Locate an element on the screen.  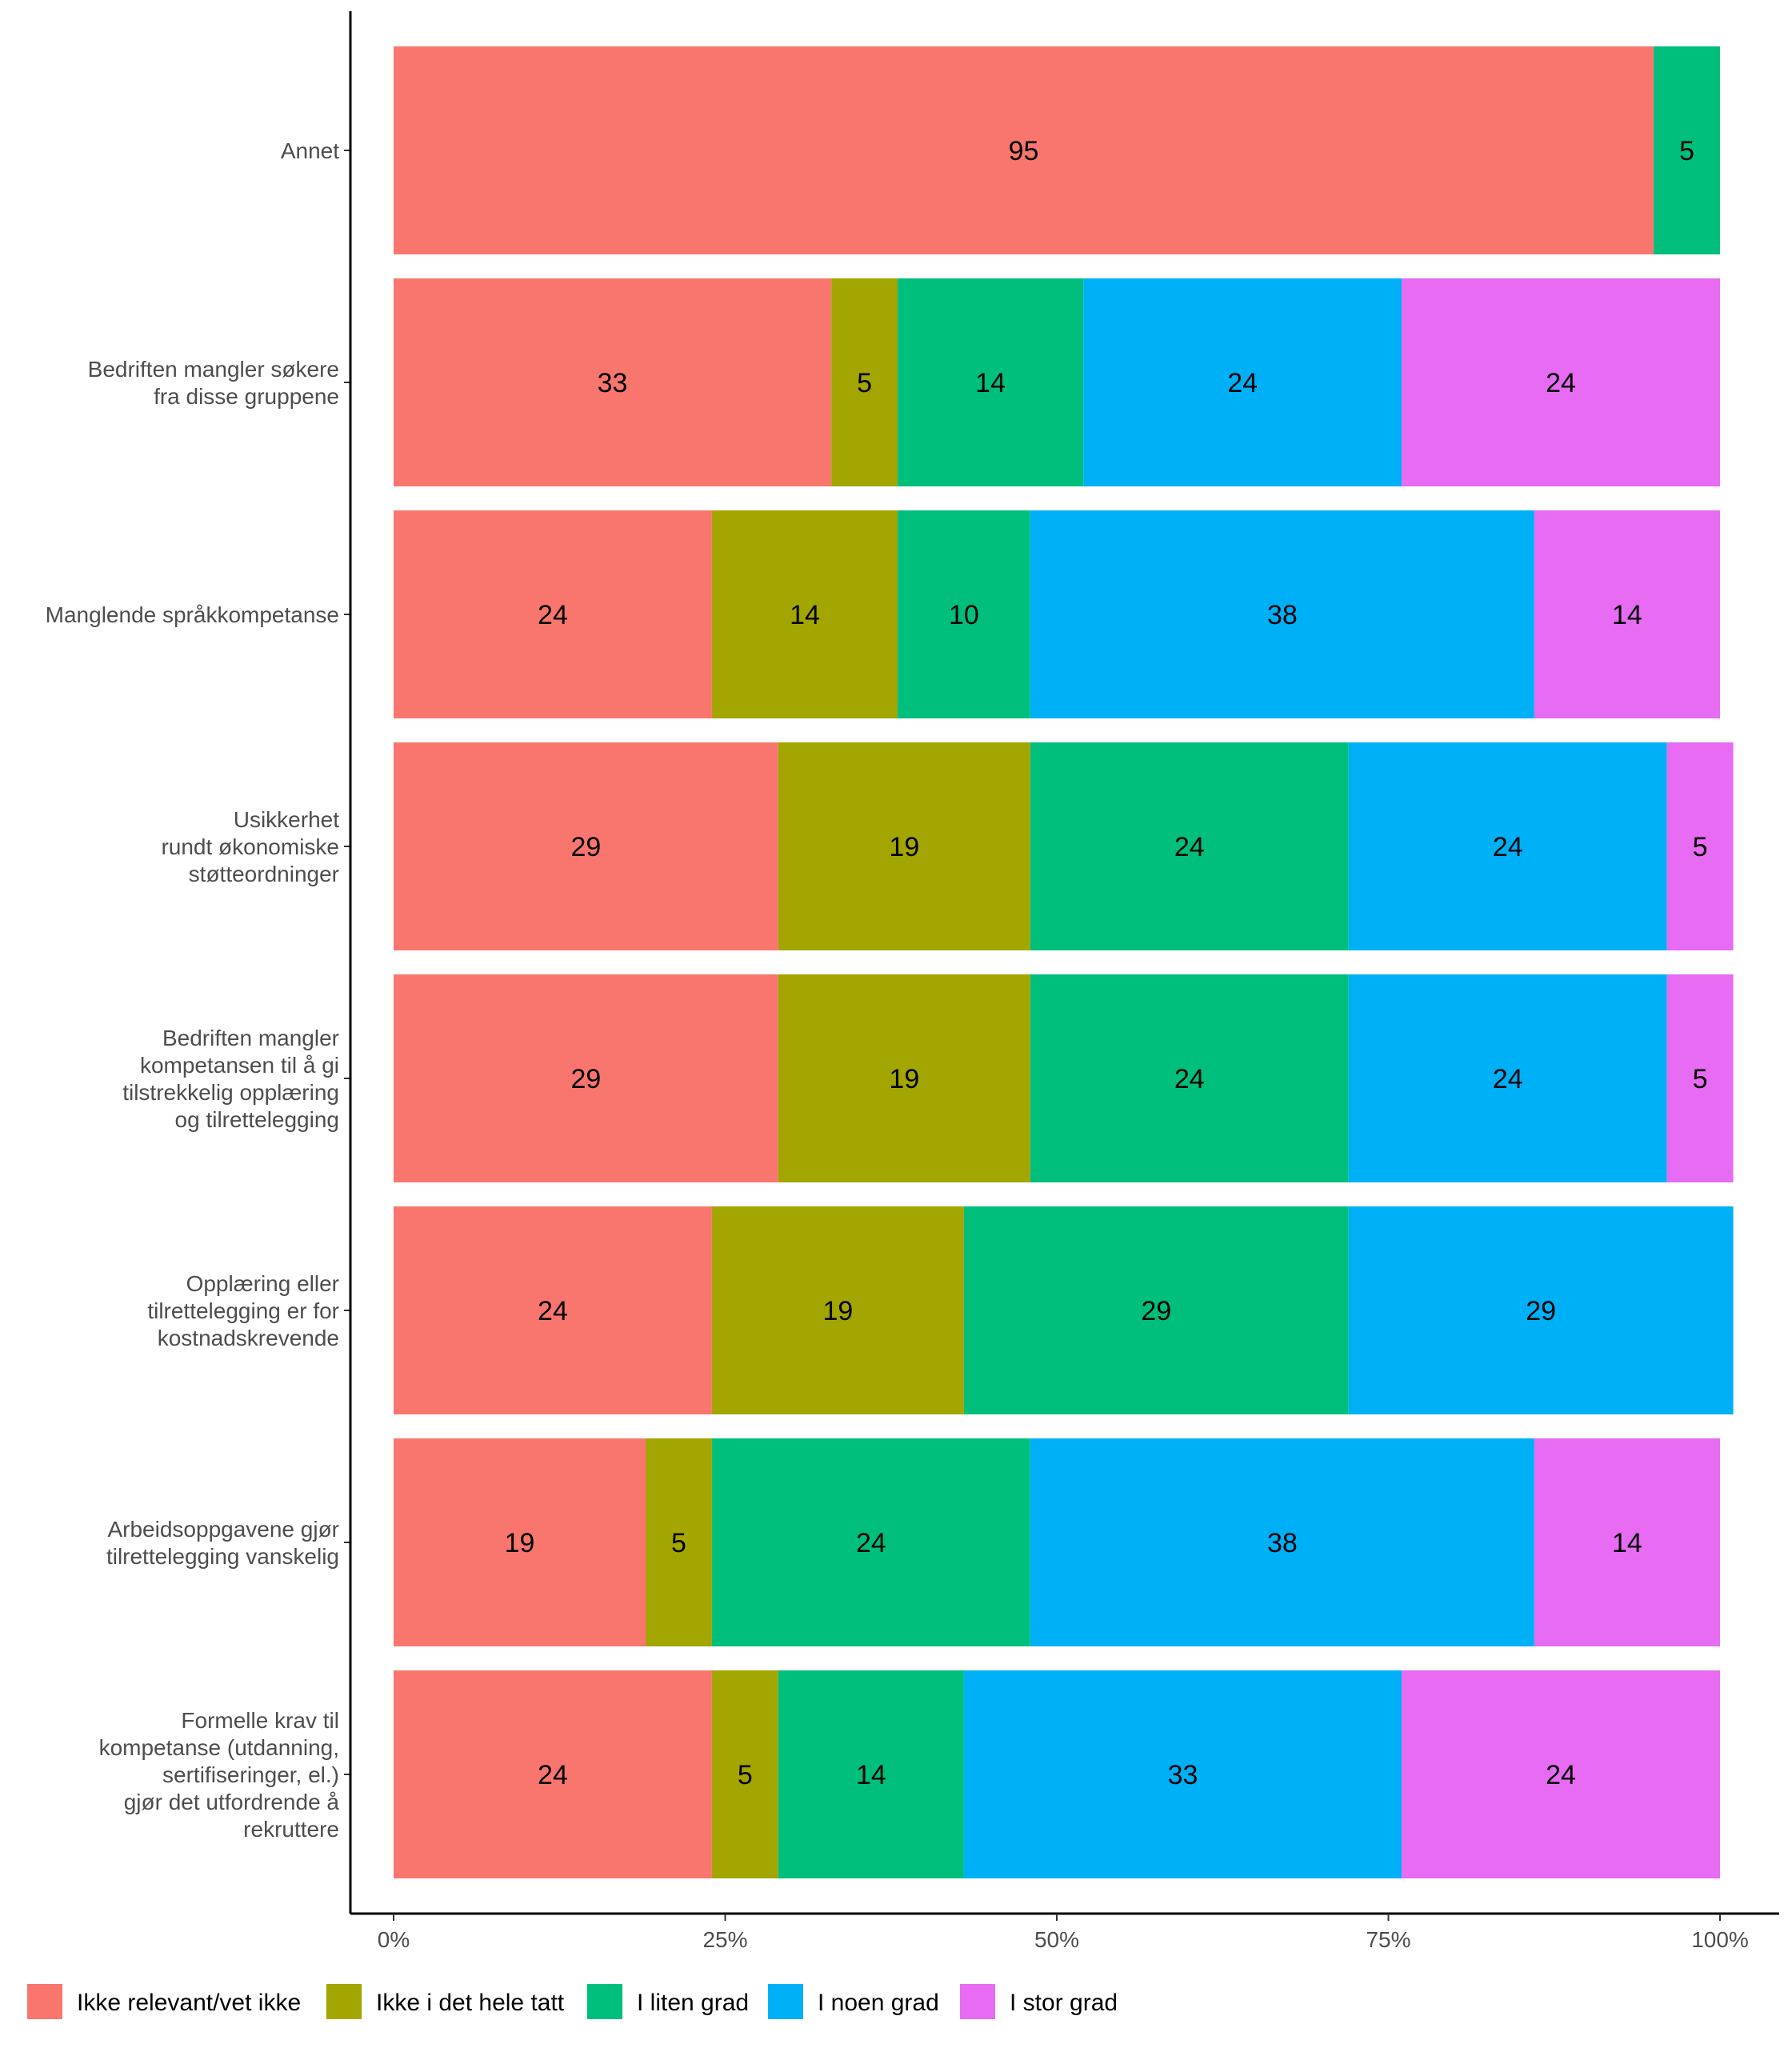
category-label-line: sertifiseringer, el.) is located at coordinates (250, 1774).